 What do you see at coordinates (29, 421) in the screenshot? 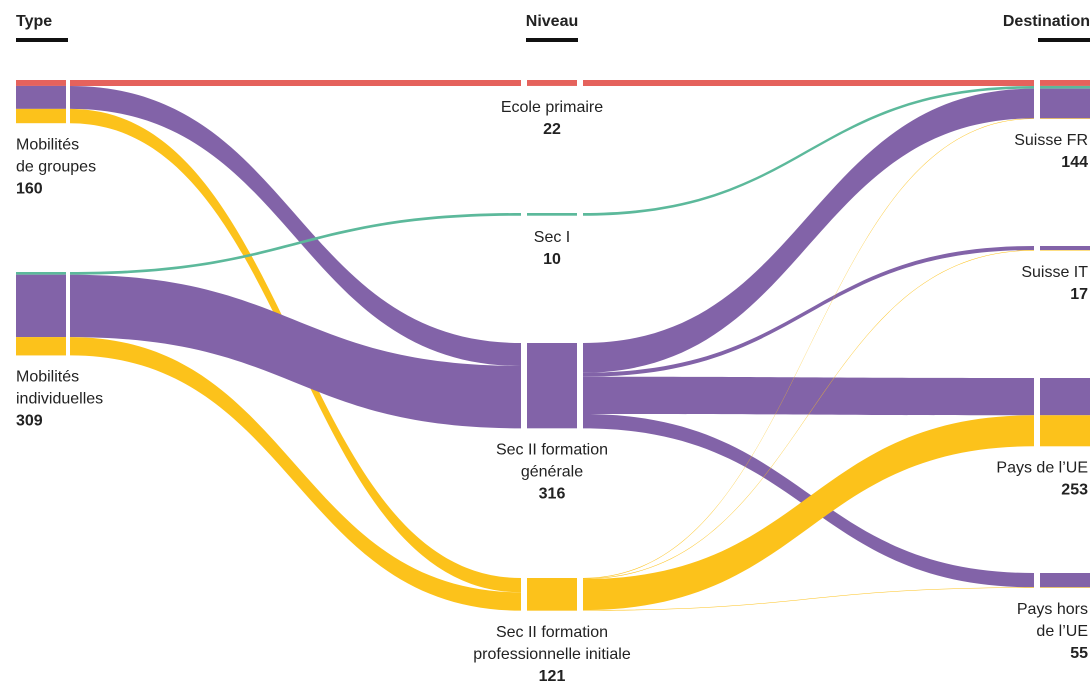
I see `node-value: 309` at bounding box center [29, 421].